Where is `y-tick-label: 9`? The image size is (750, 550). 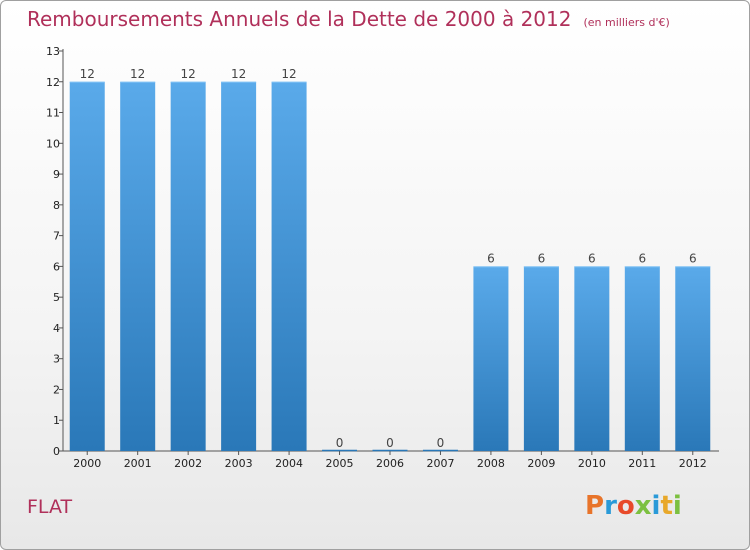
y-tick-label: 9 is located at coordinates (56, 174).